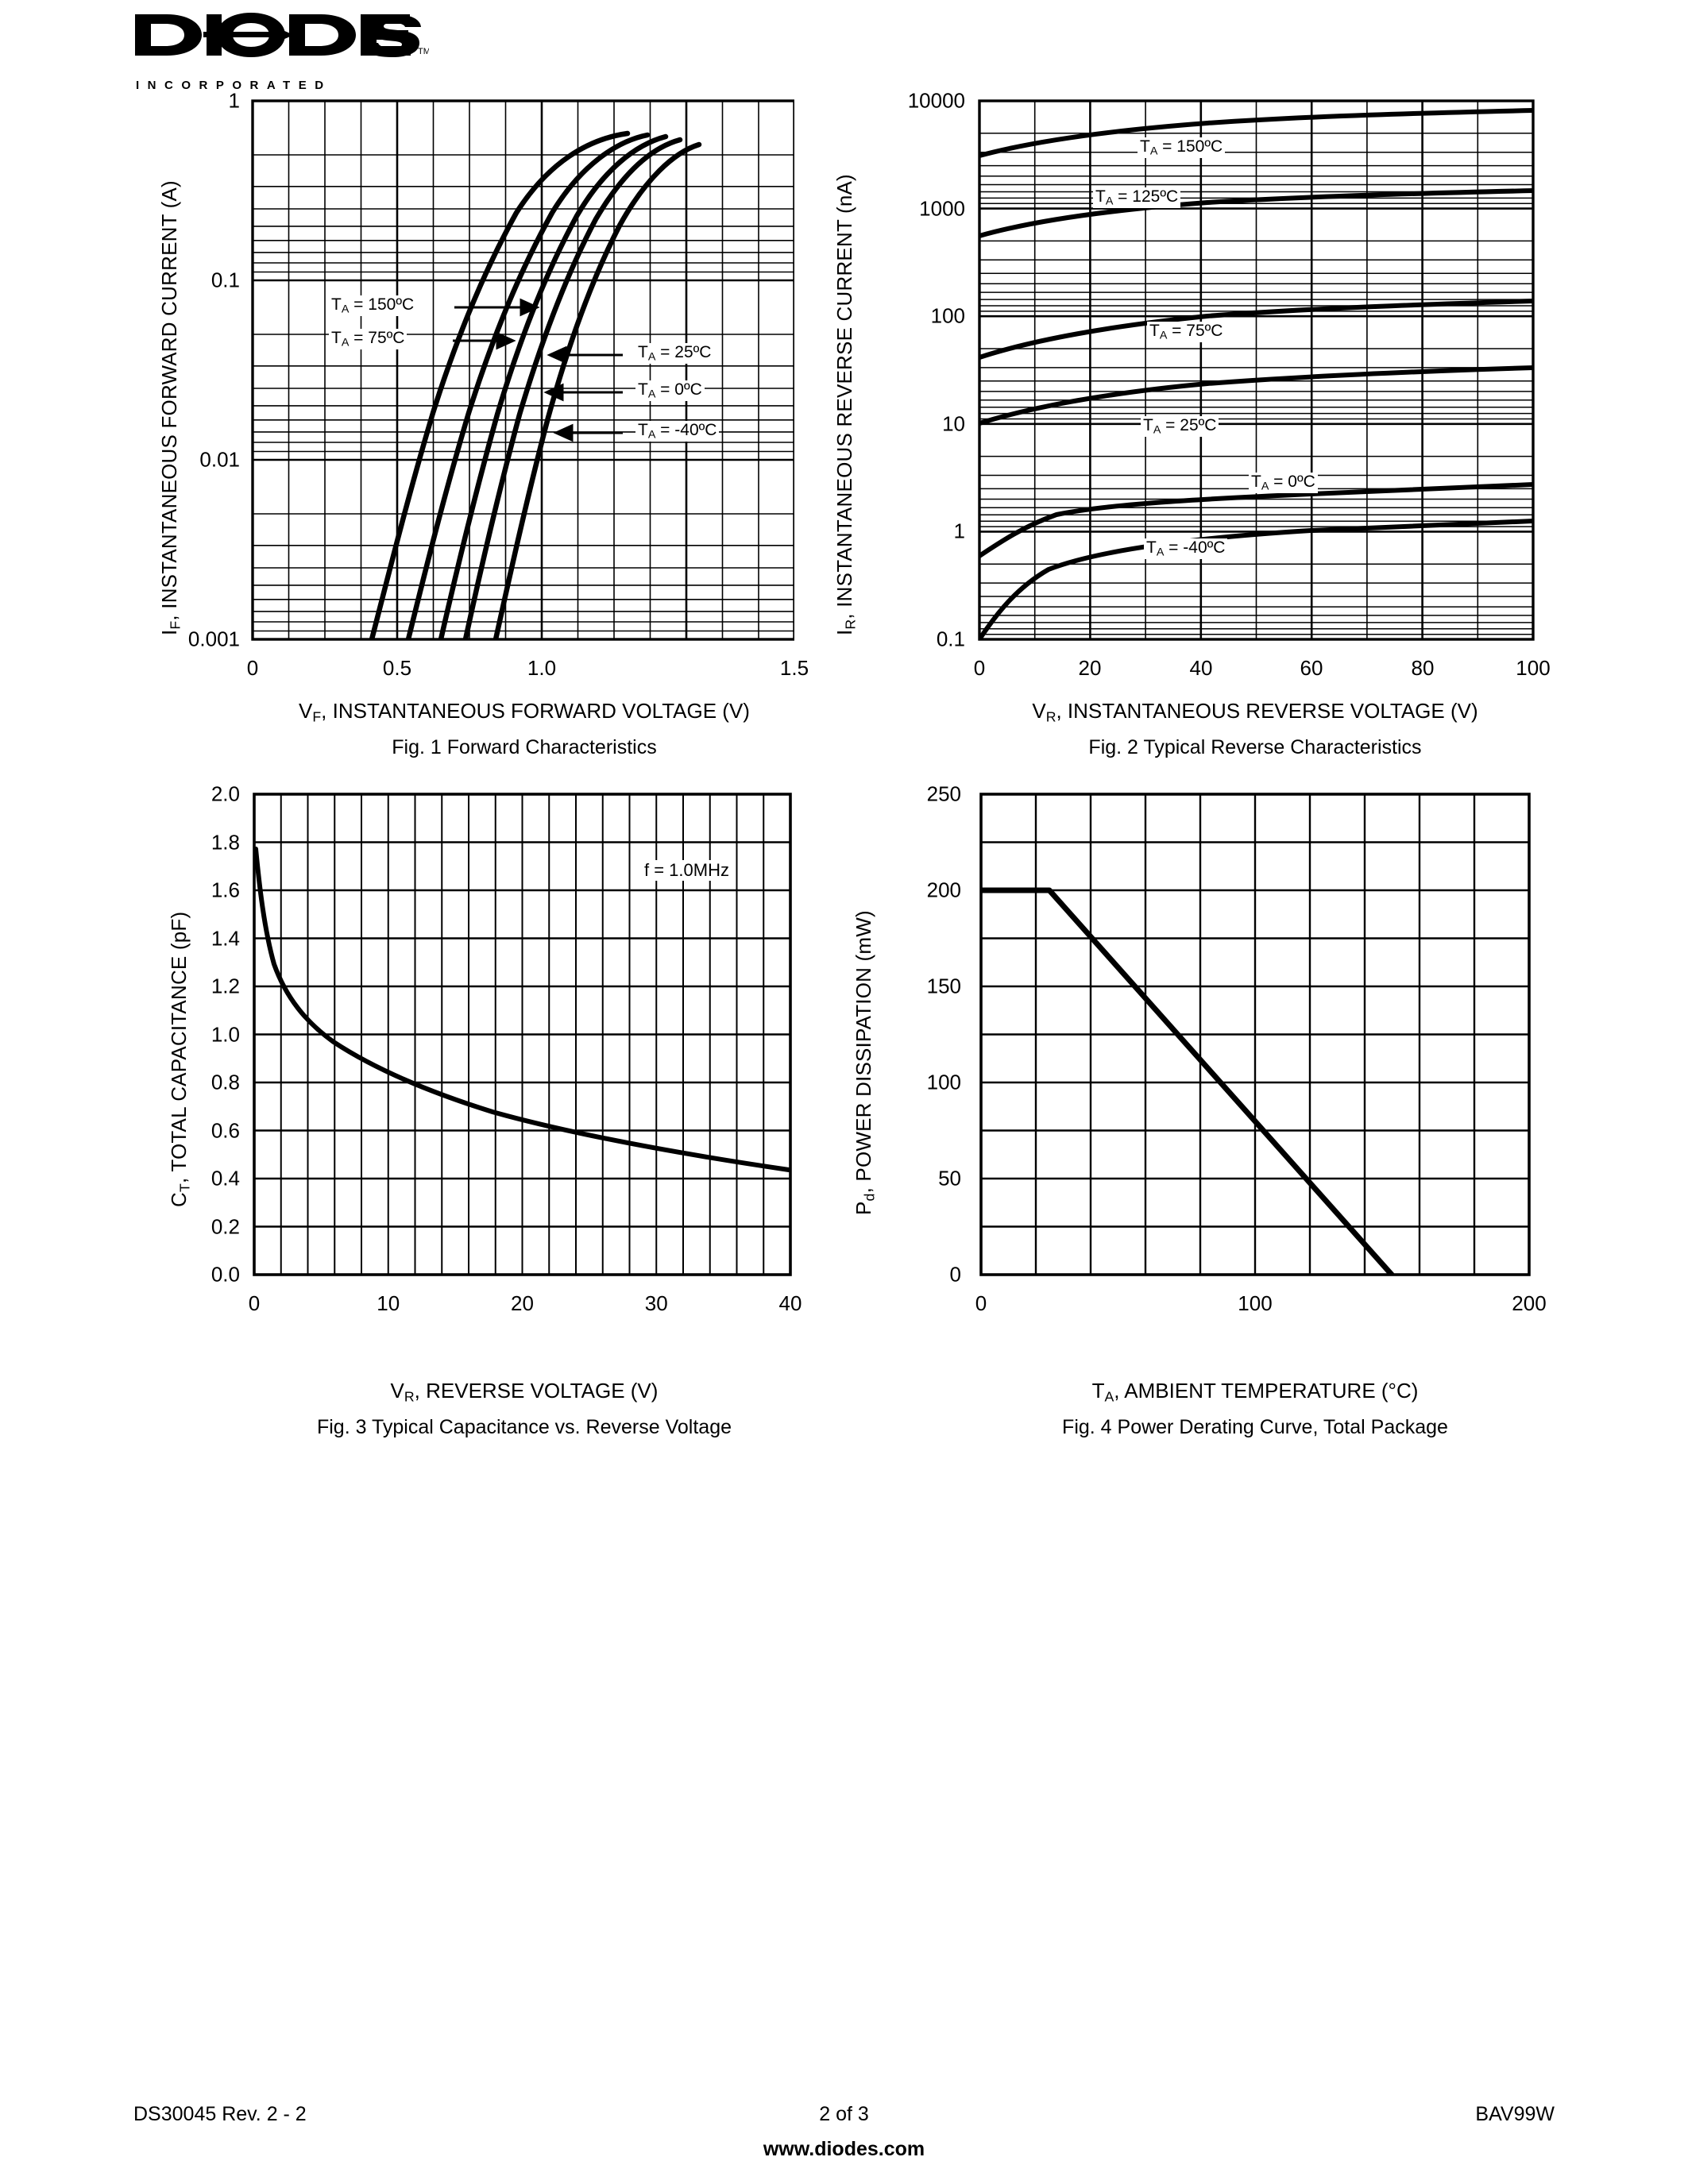 This screenshot has width=1688, height=2184. I want to click on footer-part-number: BAV99W, so click(1515, 2114).